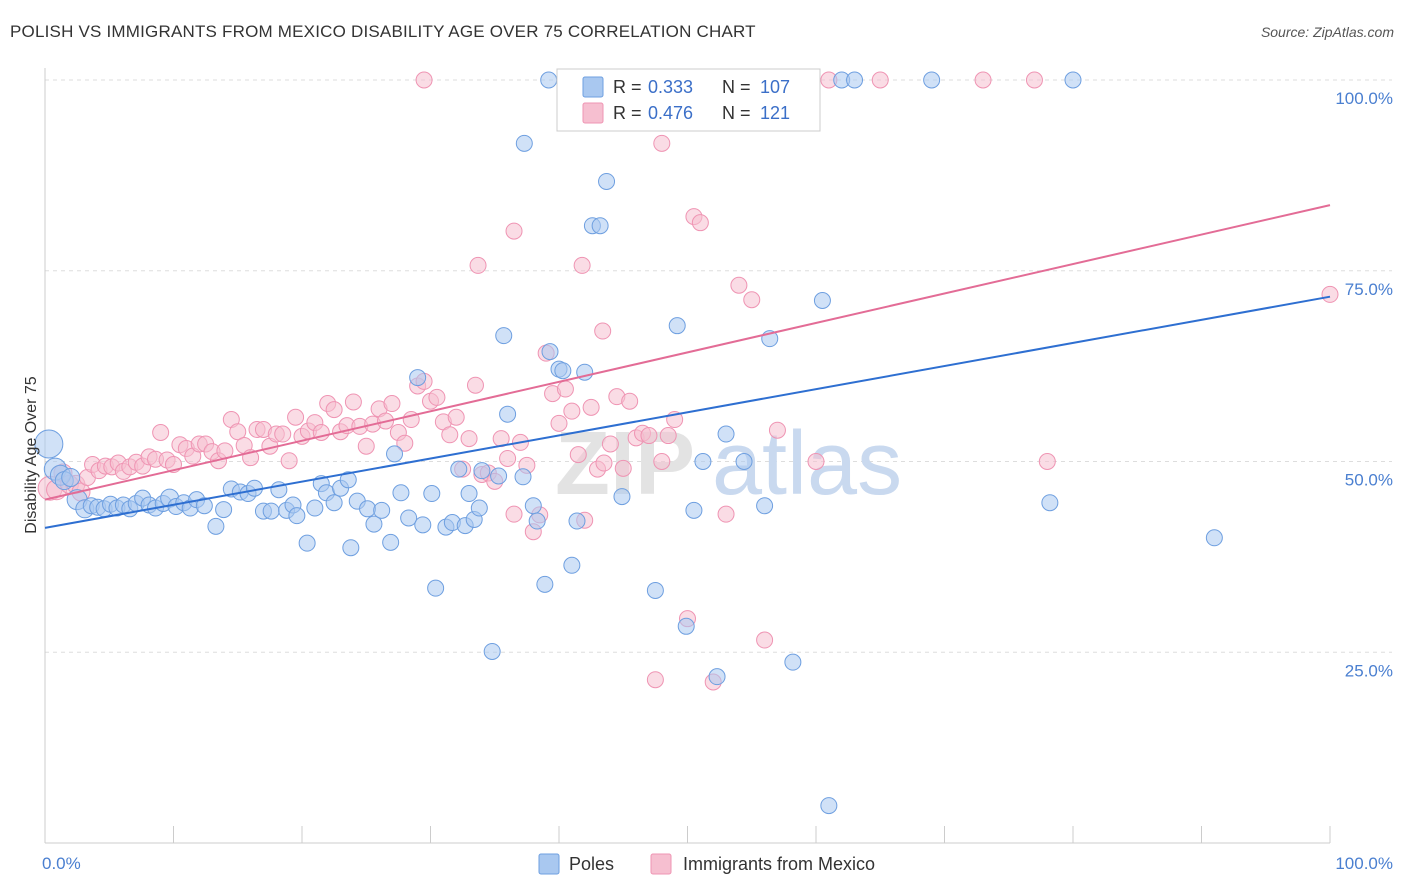 The height and width of the screenshot is (892, 1406). What do you see at coordinates (1369, 480) in the screenshot?
I see `y-tick-label-50: 50.0%` at bounding box center [1369, 480].